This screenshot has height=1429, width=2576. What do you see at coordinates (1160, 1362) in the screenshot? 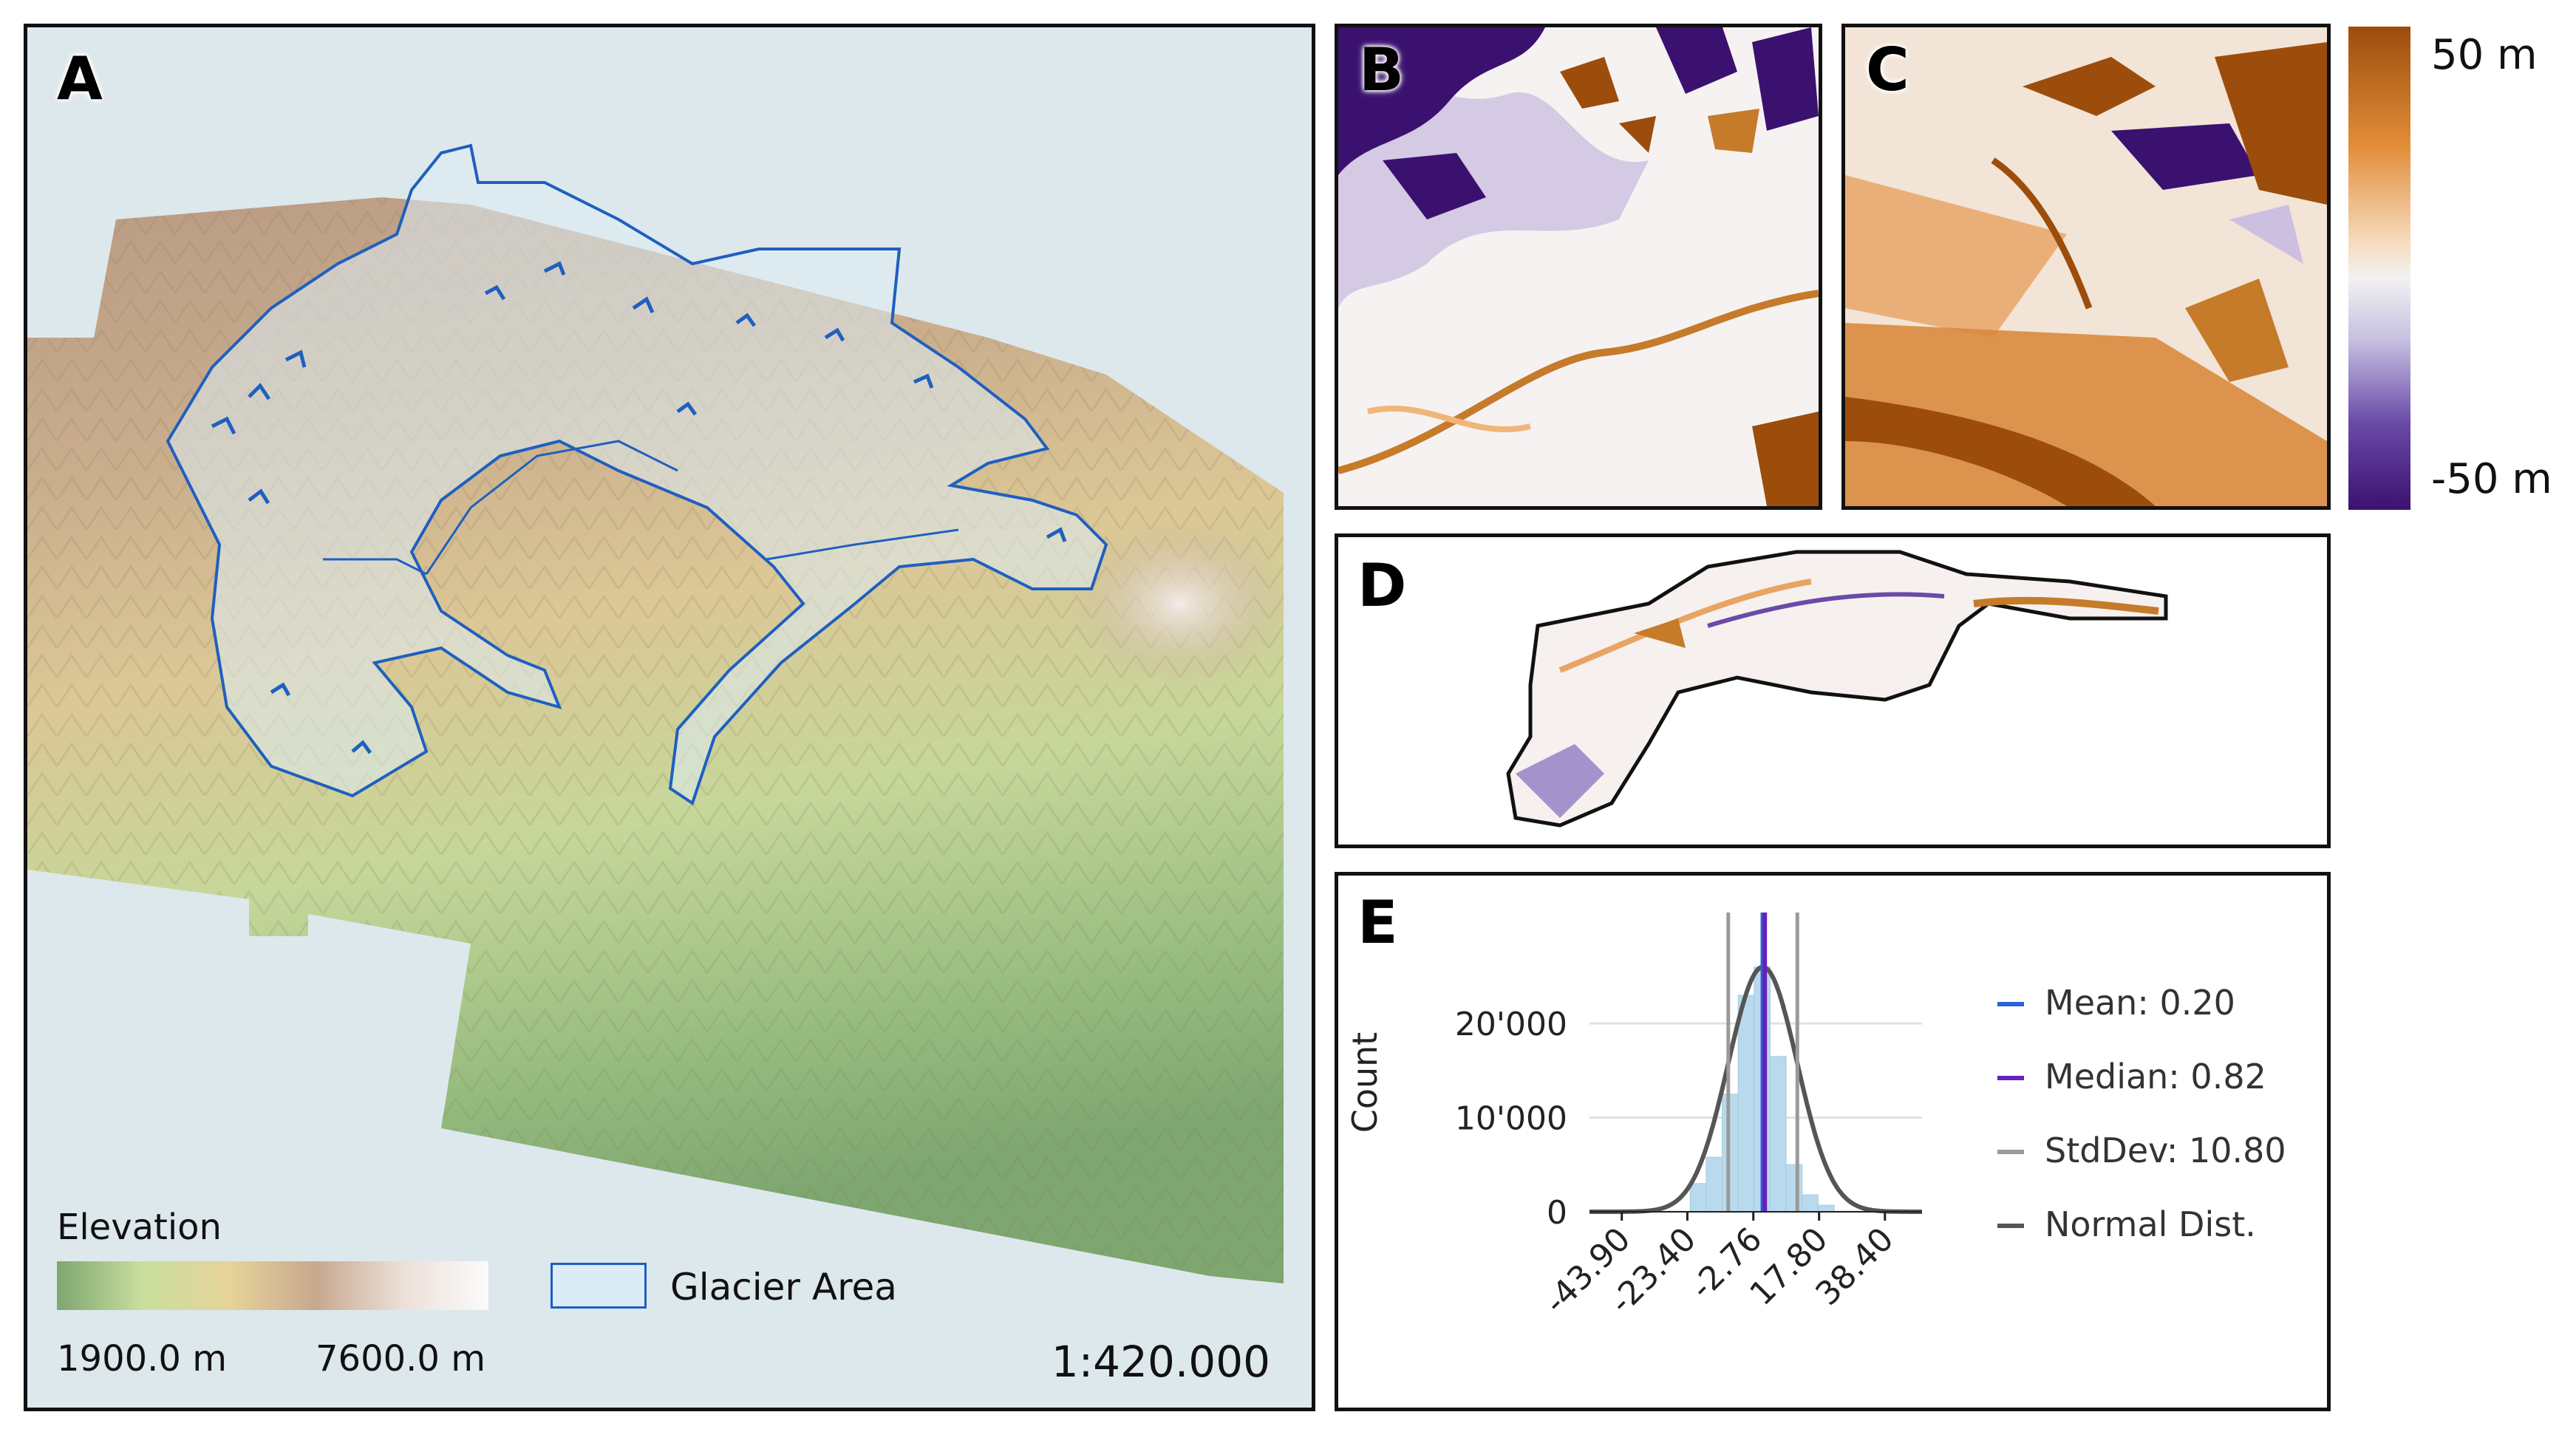
I see `map-scale-label: 1:420.000` at bounding box center [1160, 1362].